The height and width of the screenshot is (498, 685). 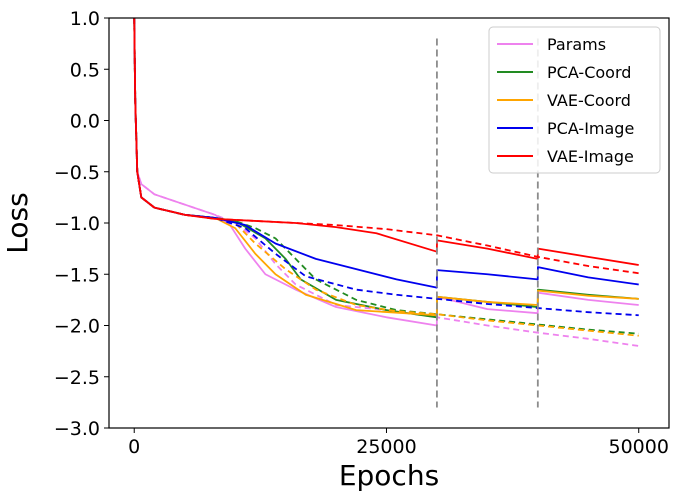 What do you see at coordinates (77, 224) in the screenshot?
I see `y-tick-label: −1.0` at bounding box center [77, 224].